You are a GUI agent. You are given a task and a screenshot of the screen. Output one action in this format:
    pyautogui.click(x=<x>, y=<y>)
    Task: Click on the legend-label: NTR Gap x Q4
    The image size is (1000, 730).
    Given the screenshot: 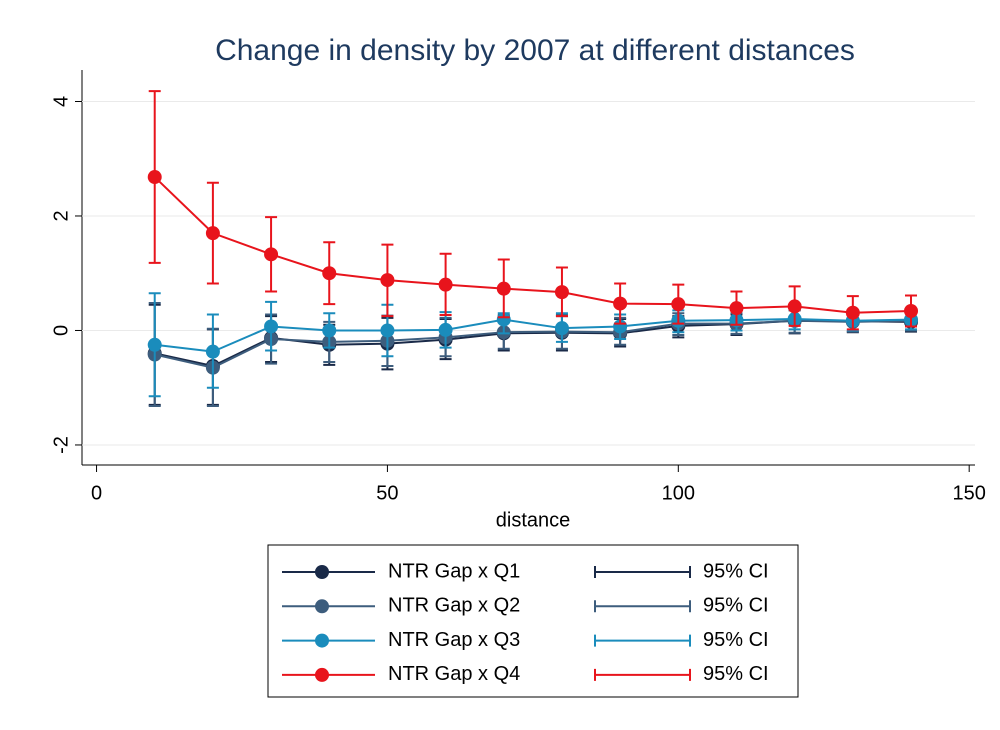 What is the action you would take?
    pyautogui.click(x=454, y=674)
    